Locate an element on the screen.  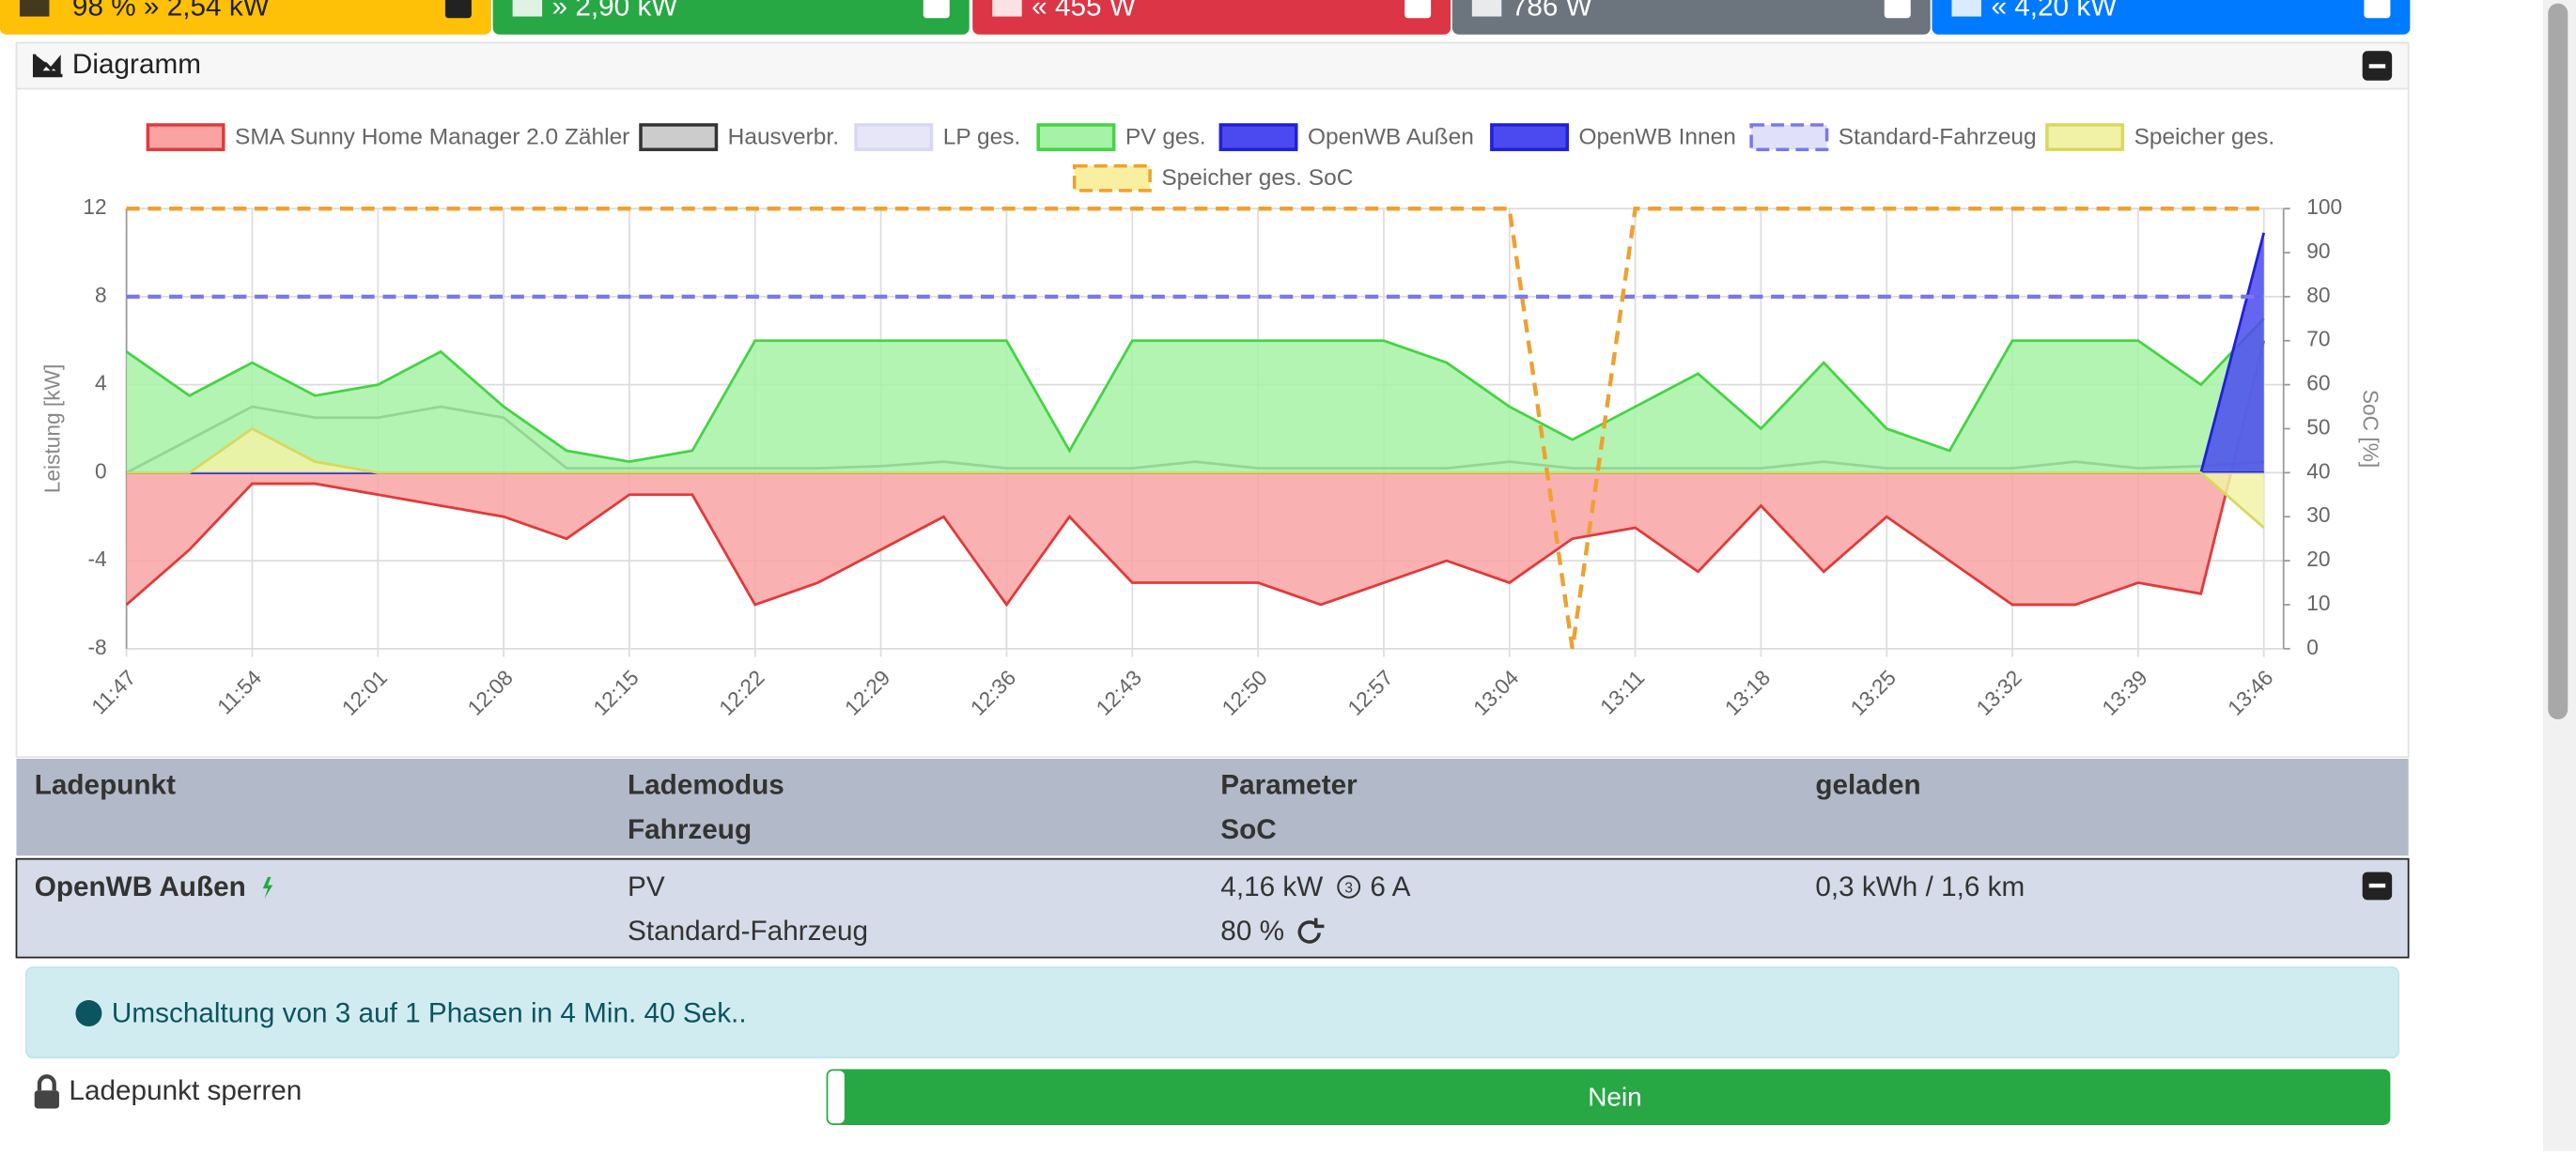
toggle-label: Nein is located at coordinates (1615, 1096).